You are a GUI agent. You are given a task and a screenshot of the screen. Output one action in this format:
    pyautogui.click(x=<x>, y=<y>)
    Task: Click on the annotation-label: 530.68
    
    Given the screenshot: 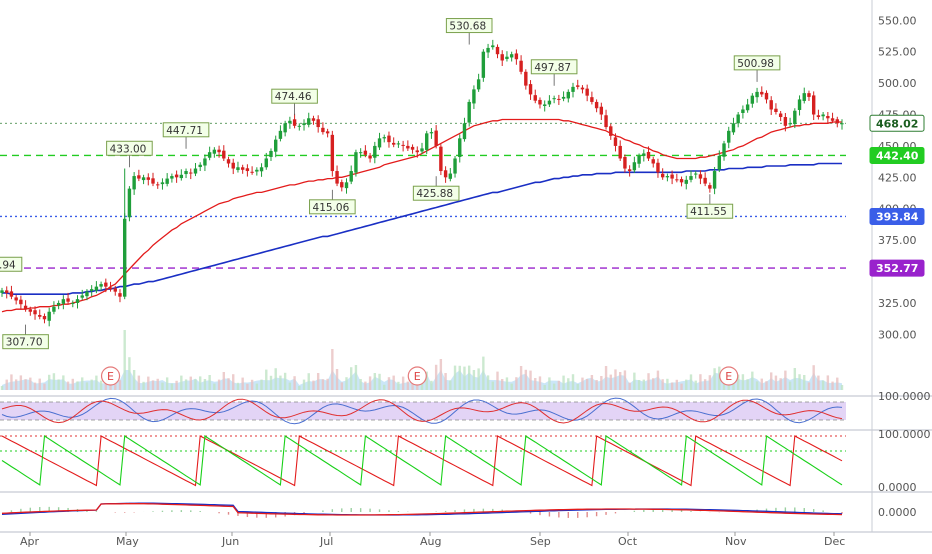 What is the action you would take?
    pyautogui.click(x=467, y=27)
    